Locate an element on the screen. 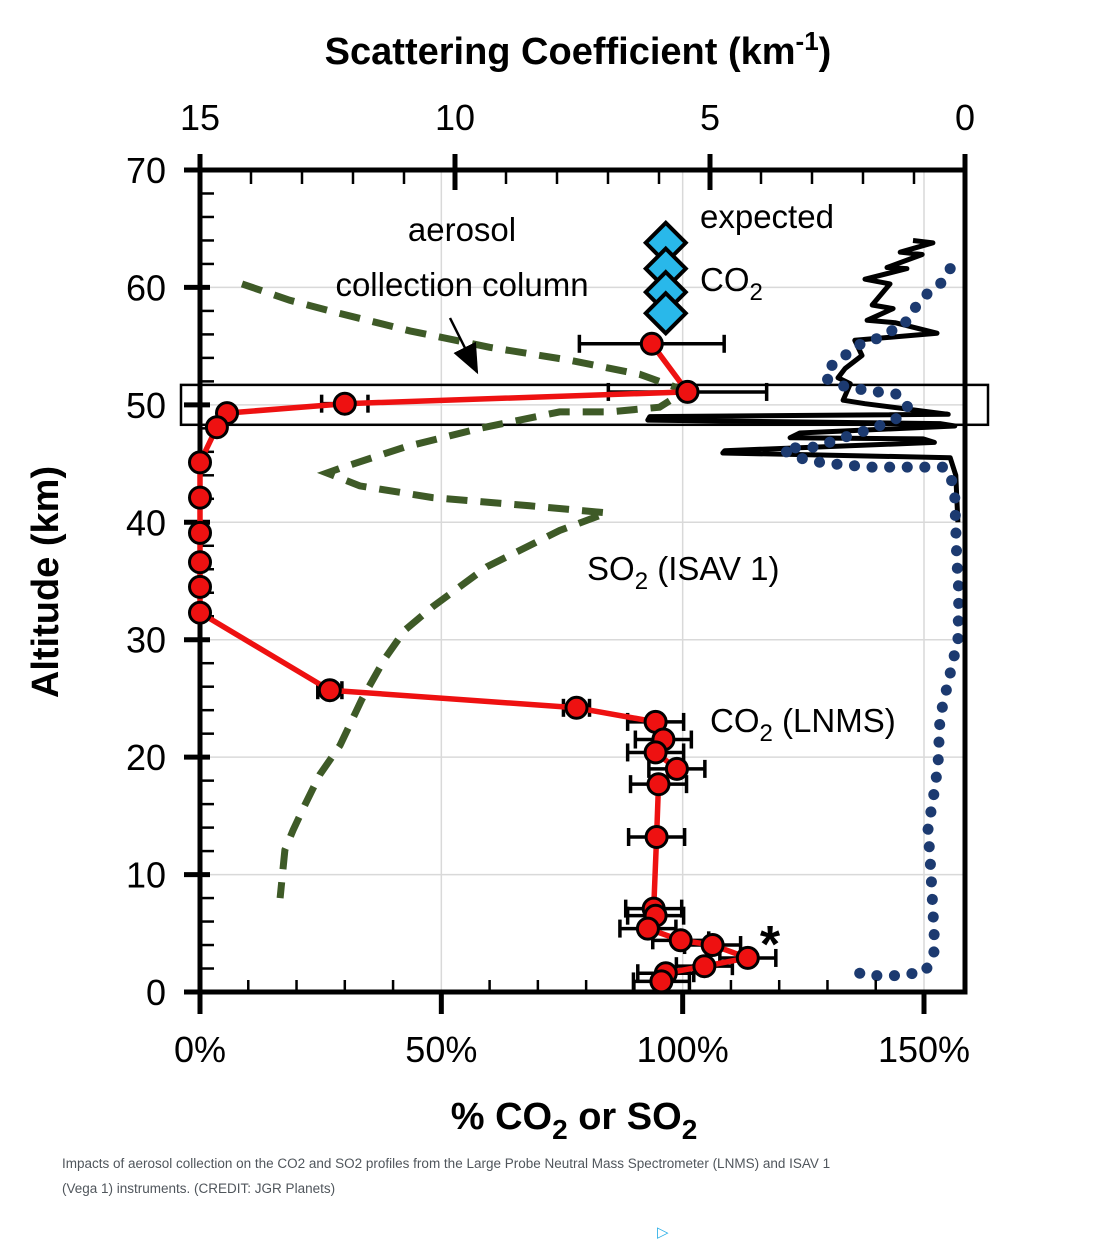  left-tick-label: 70 is located at coordinates (146, 170).